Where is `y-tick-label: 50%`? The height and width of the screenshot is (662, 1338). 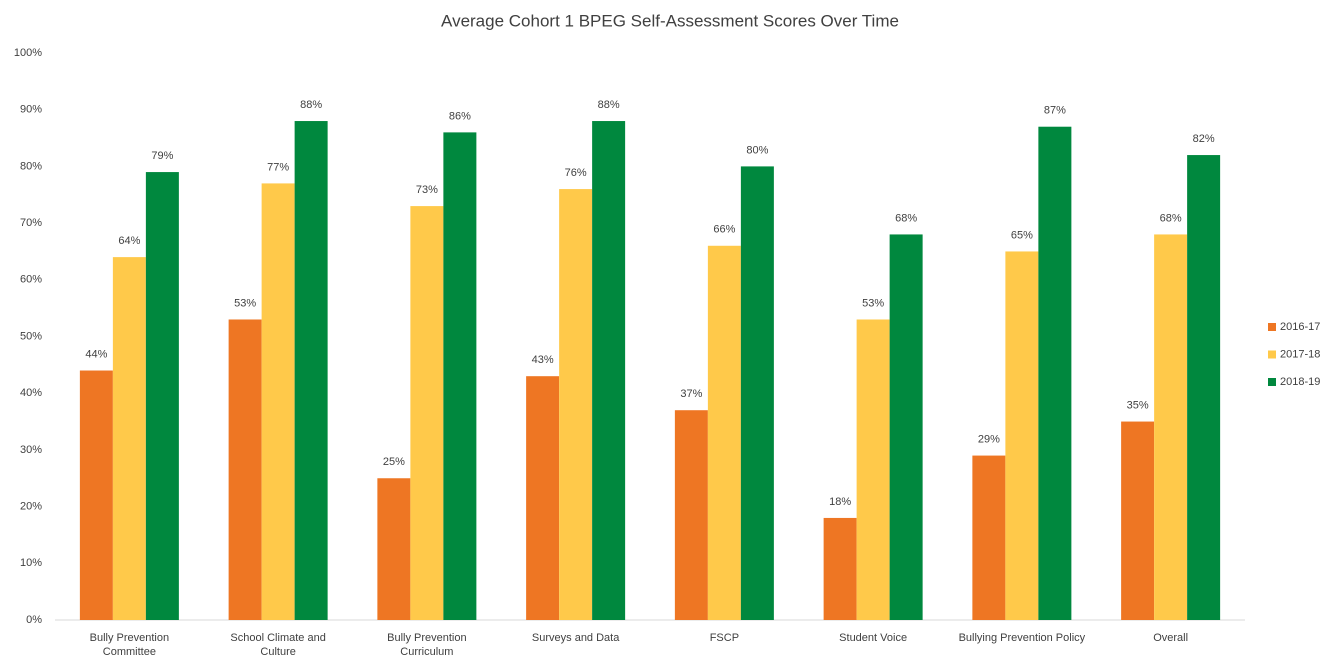 y-tick-label: 50% is located at coordinates (31, 336).